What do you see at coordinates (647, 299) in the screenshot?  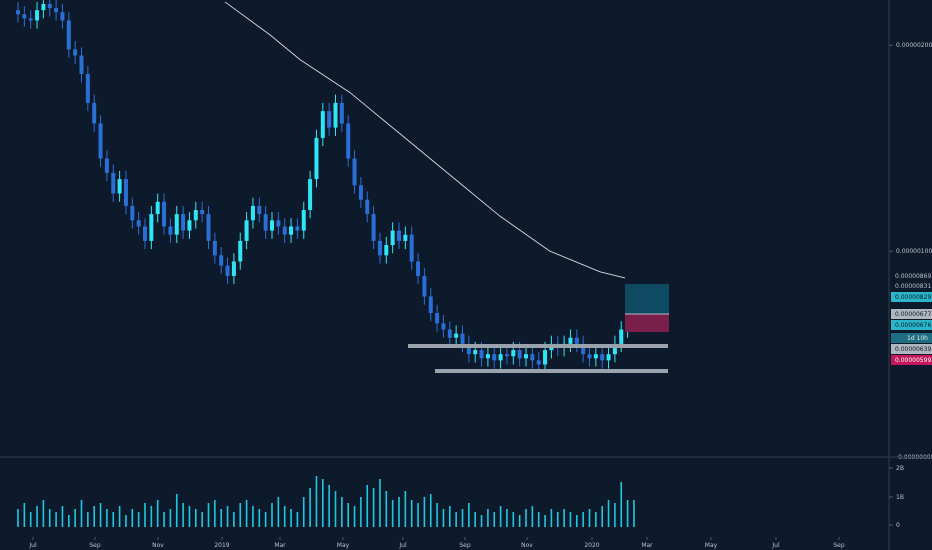 I see `target-zone` at bounding box center [647, 299].